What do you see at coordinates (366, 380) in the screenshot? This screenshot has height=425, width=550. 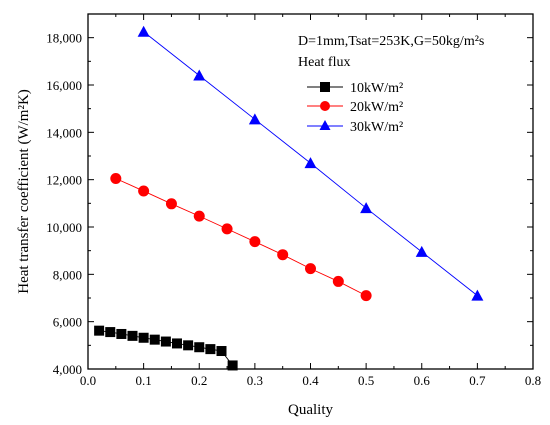 I see `x-tick-label: 0.5` at bounding box center [366, 380].